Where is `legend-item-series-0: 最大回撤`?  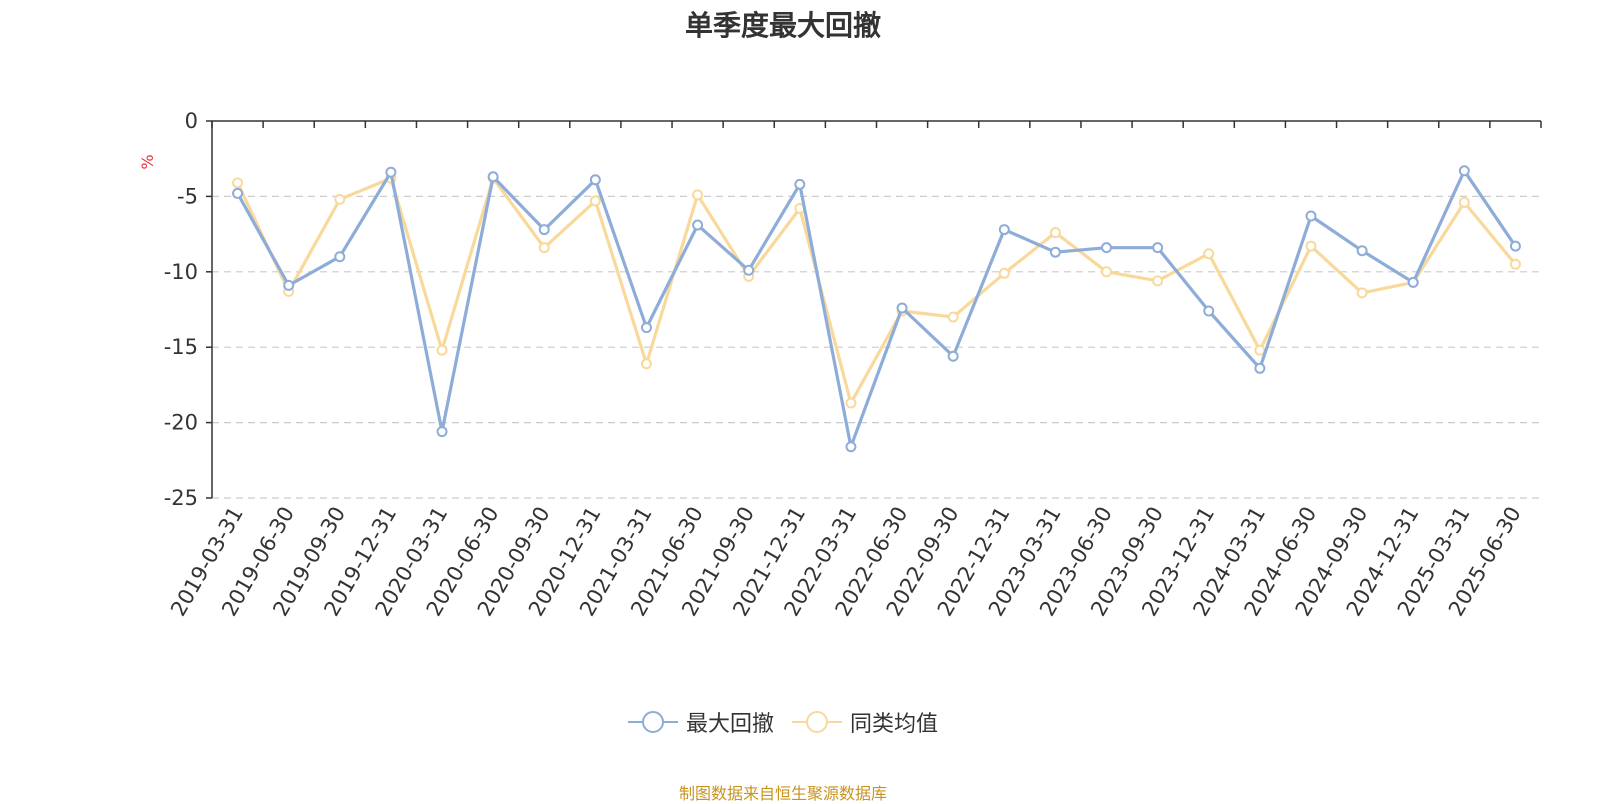
legend-item-series-0: 最大回撤 is located at coordinates (700, 722).